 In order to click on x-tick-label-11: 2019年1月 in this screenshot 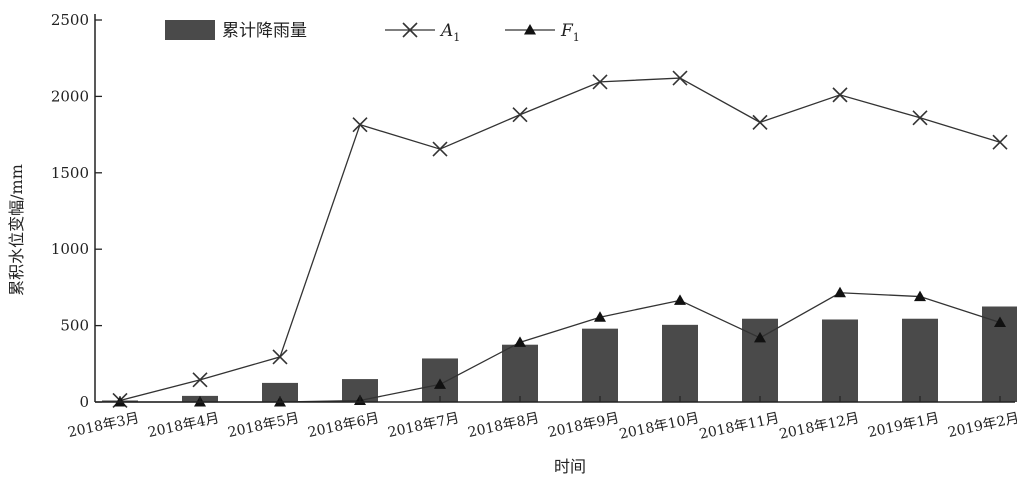, I will do `click(904, 425)`.